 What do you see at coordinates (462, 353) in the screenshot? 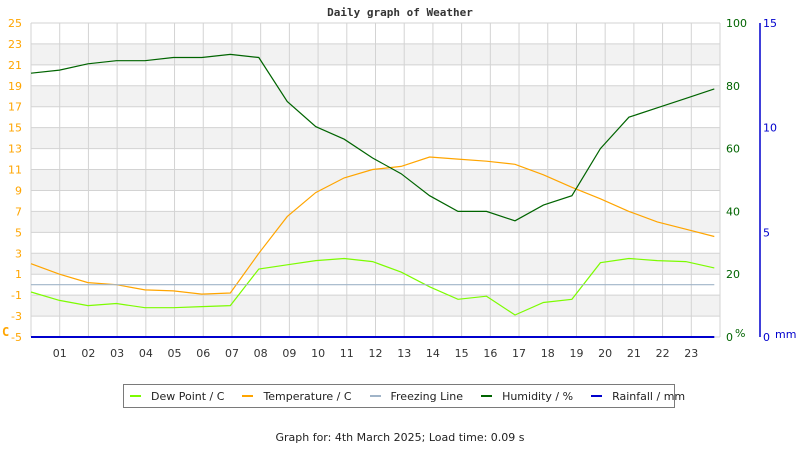
I see `x-tick-label: 15` at bounding box center [462, 353].